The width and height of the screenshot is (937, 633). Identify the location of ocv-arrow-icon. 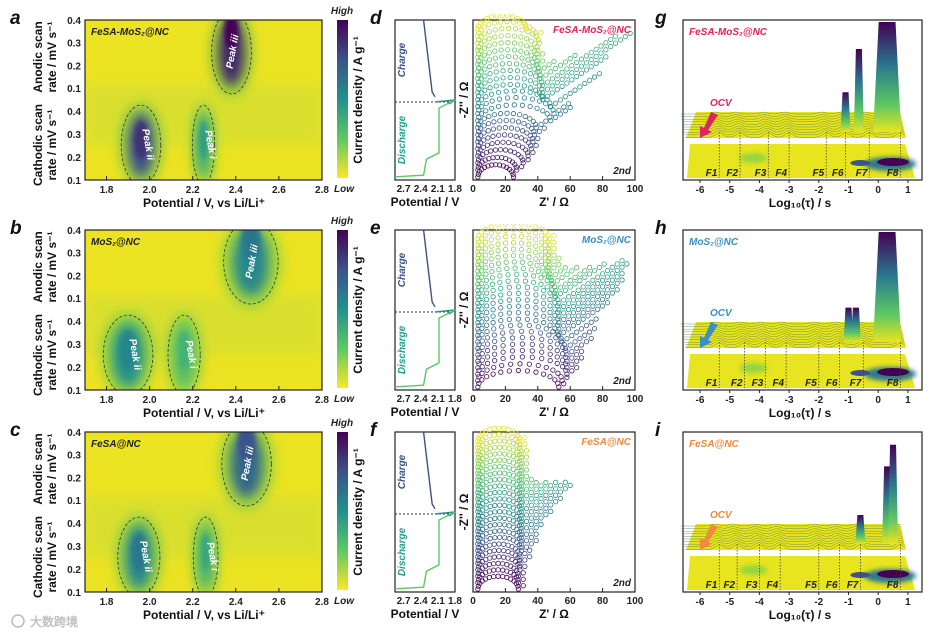
(709, 537).